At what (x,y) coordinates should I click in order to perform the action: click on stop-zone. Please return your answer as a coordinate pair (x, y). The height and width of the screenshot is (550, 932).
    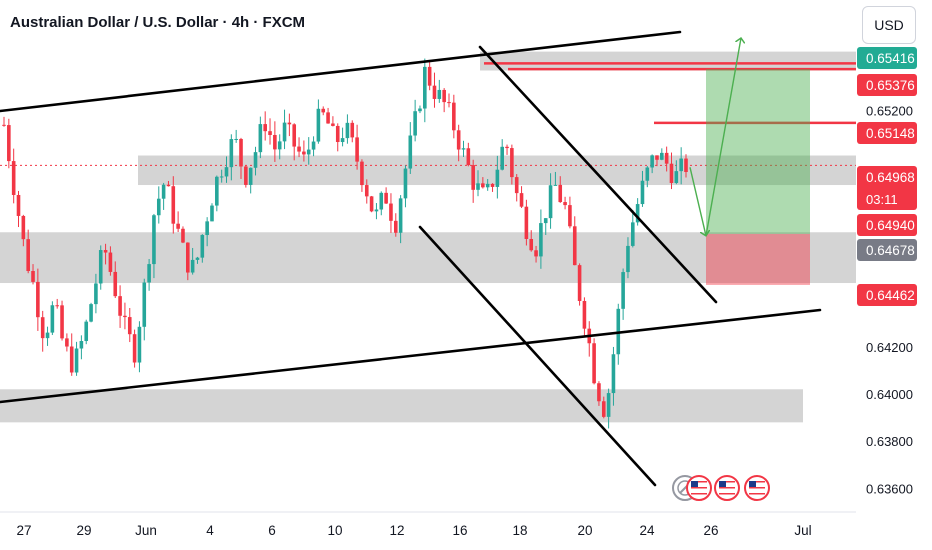
    Looking at the image, I should click on (758, 259).